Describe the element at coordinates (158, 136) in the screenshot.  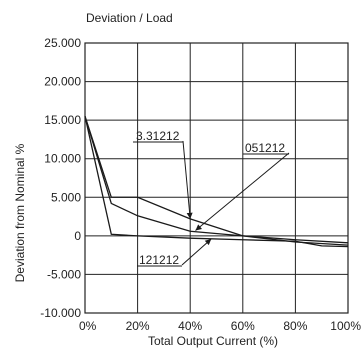
I see `annotation-label: 3.31212` at that location.